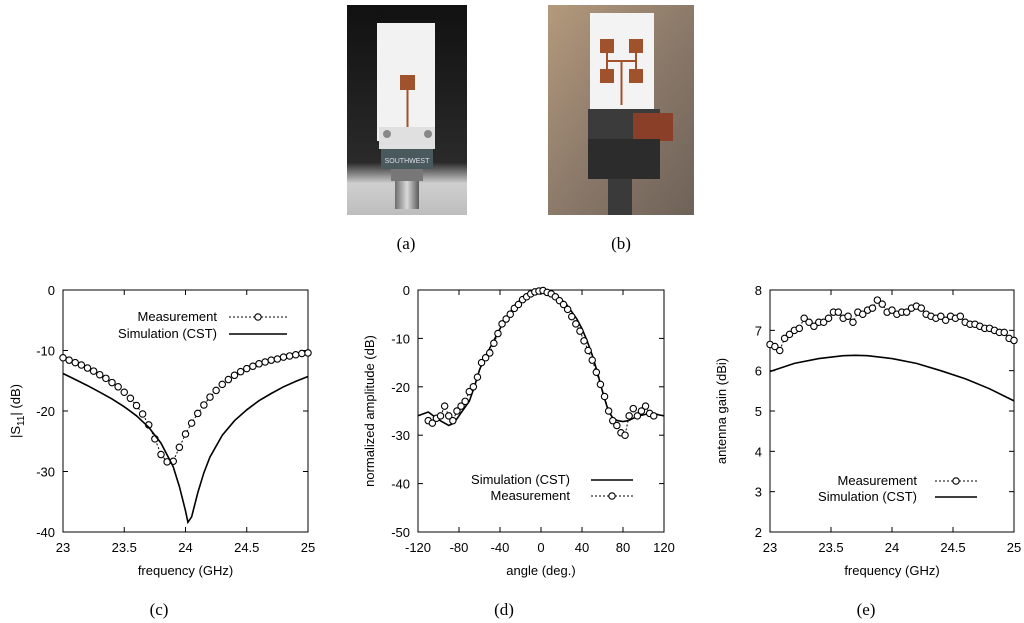 The width and height of the screenshot is (1024, 623). I want to click on y-tick-label: 8, so click(758, 290).